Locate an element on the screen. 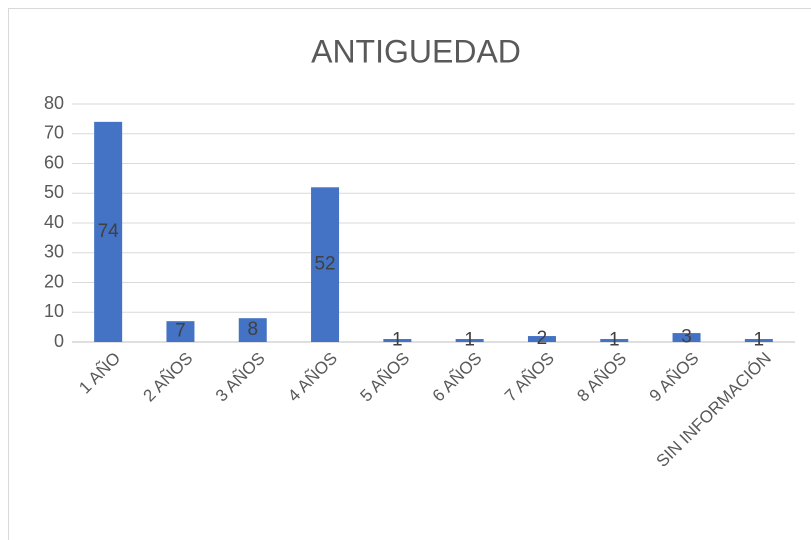  y-tick-label: 80 is located at coordinates (54, 103).